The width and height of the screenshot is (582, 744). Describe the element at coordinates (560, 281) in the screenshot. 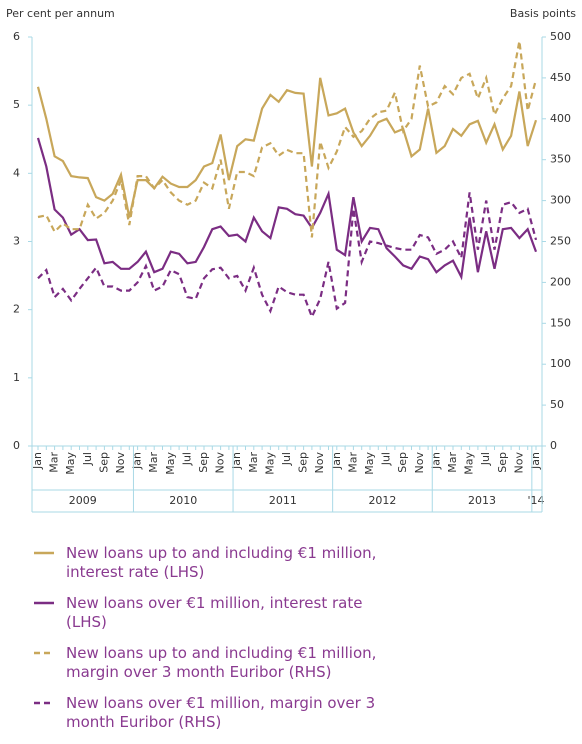

I see `y2-tick-label: 200` at that location.